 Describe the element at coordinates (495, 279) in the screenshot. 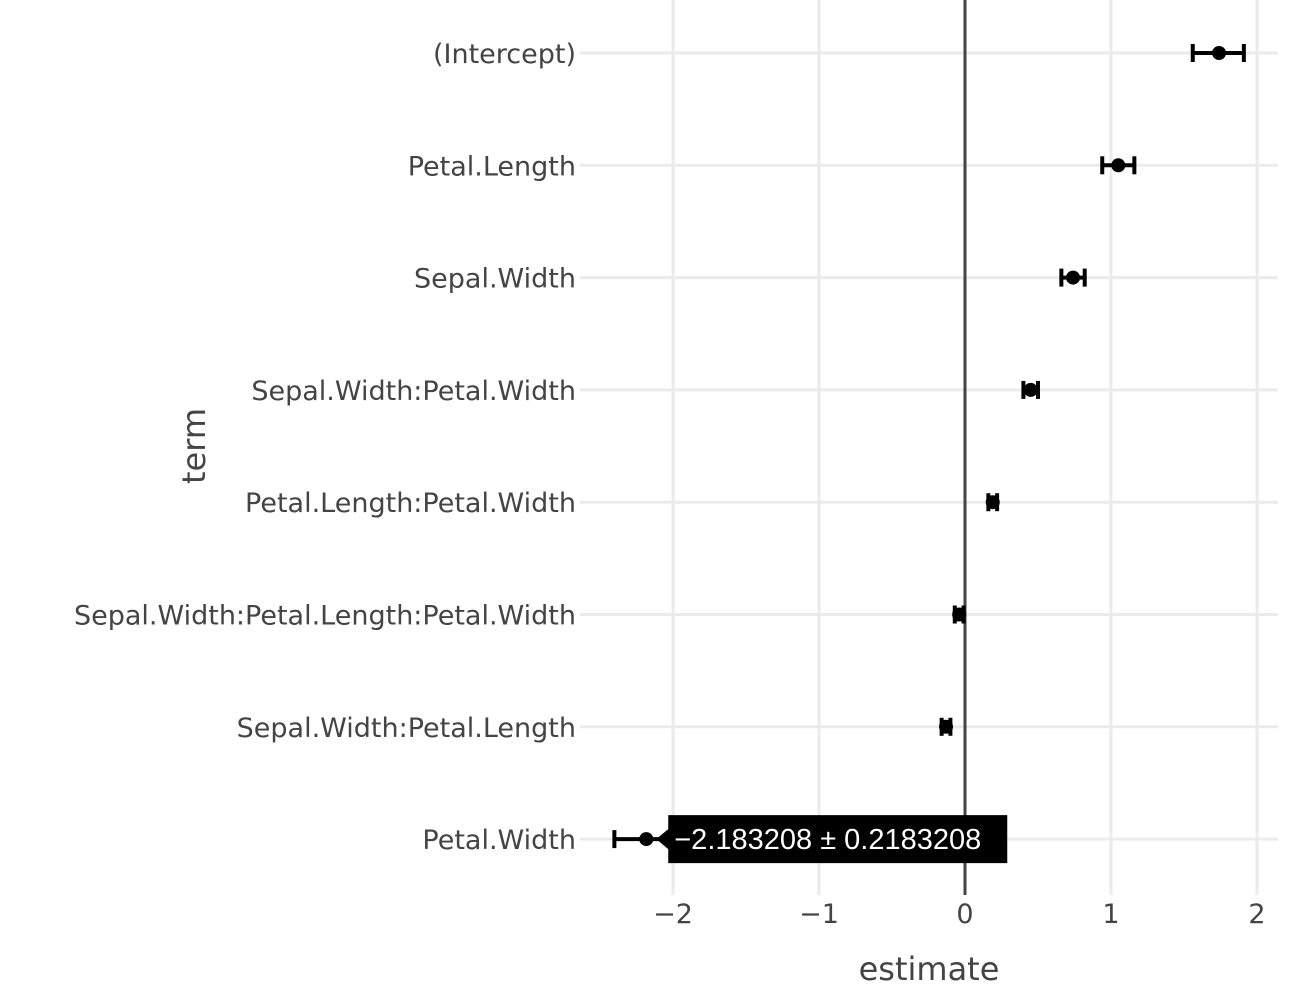

I see `y-tick-label: Sepal.Width` at that location.